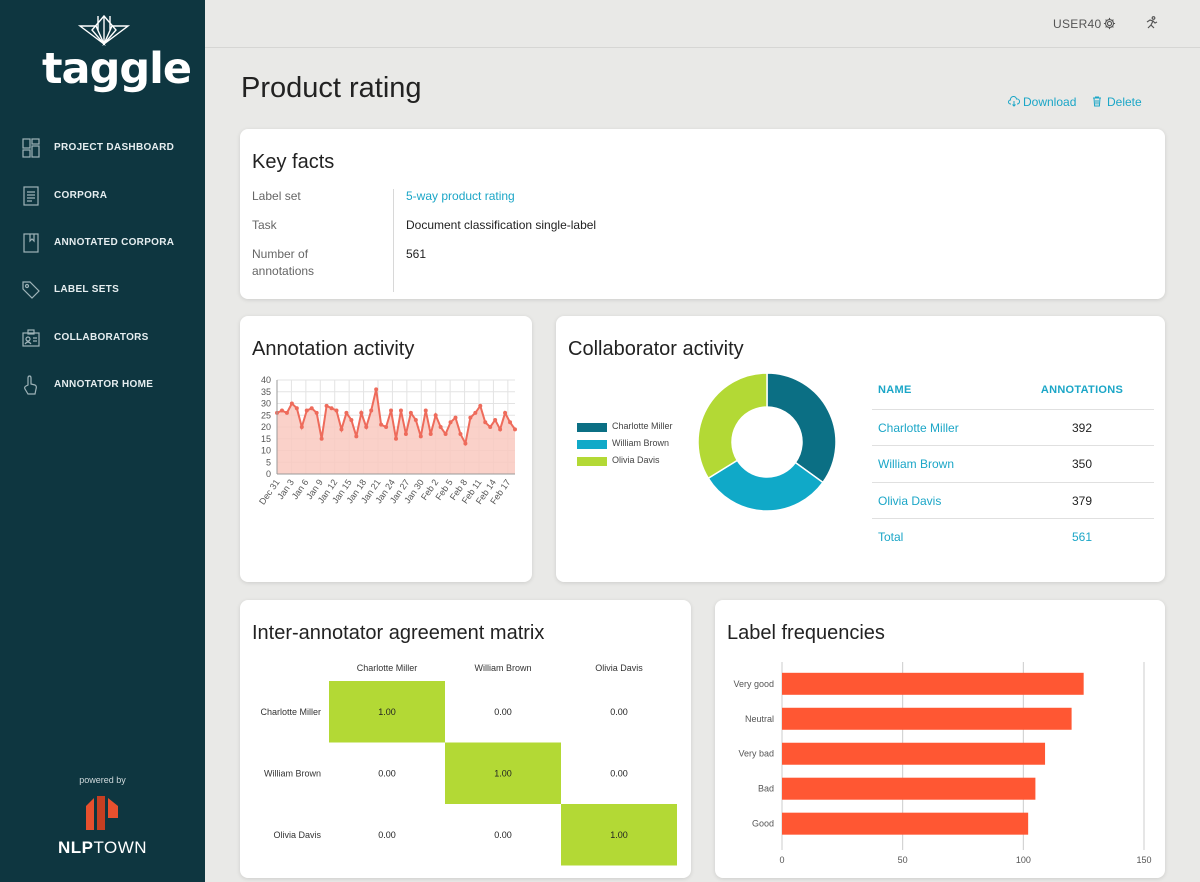  I want to click on sidebar-item-annotator-home: ANNOTATOR HOME, so click(102, 385).